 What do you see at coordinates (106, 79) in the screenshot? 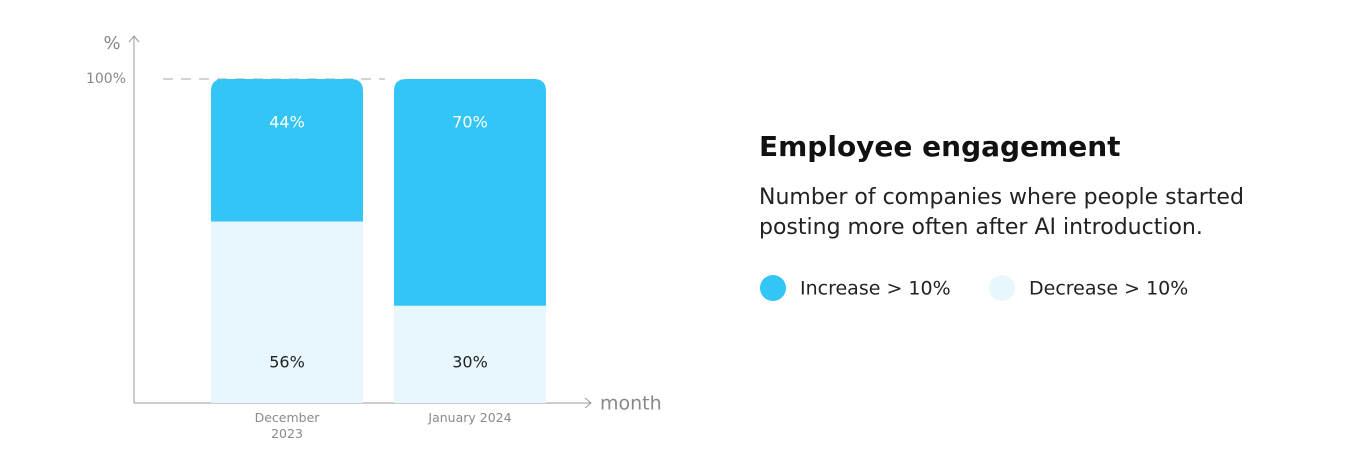
I see `y-tick-label: 100%` at bounding box center [106, 79].